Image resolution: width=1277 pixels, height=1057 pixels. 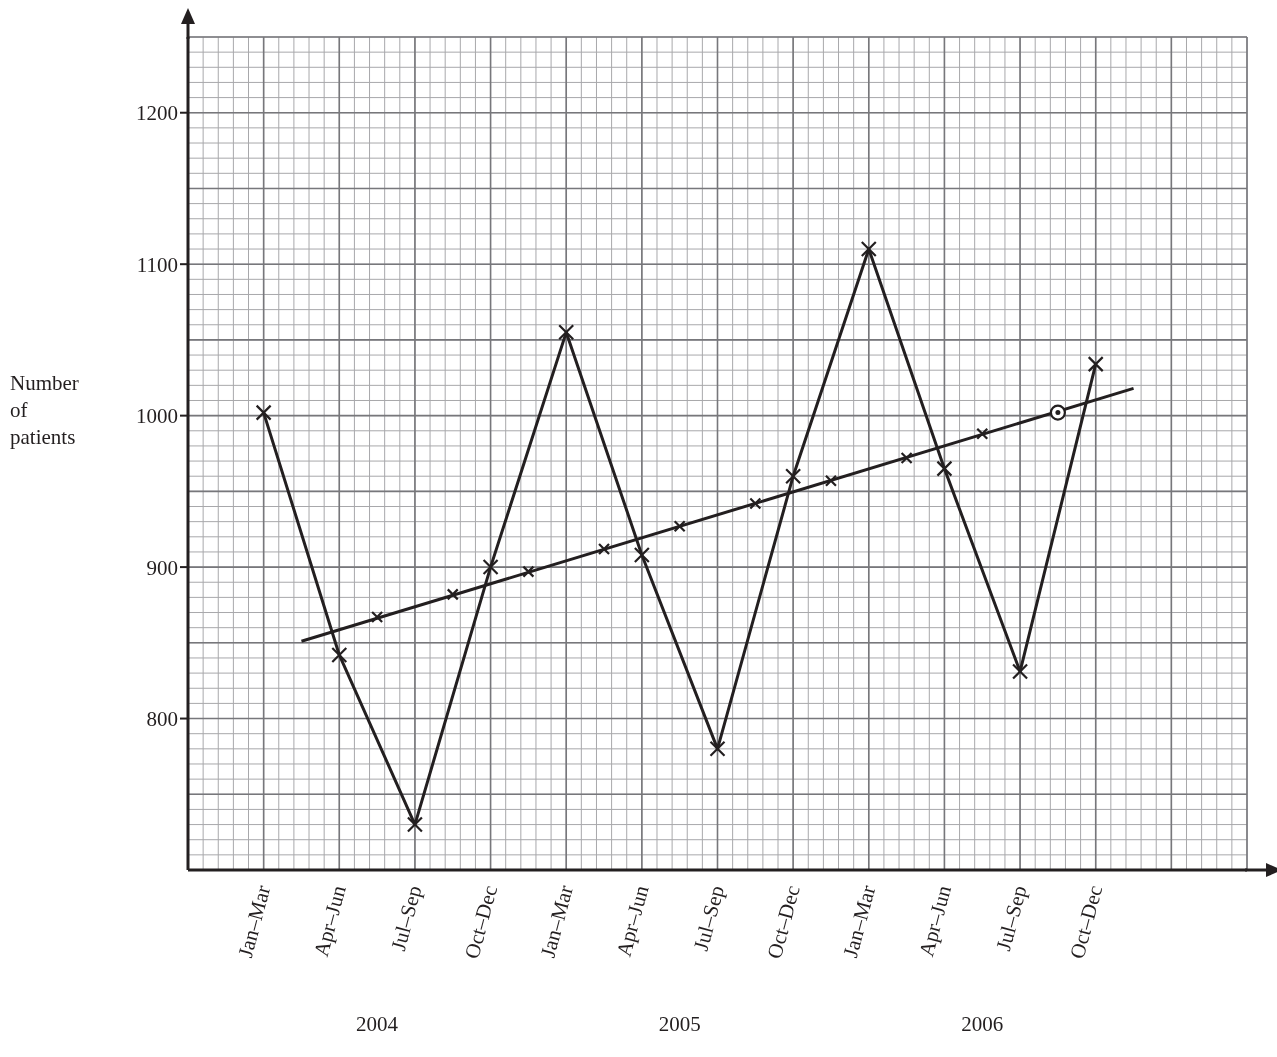 What do you see at coordinates (45, 410) in the screenshot?
I see `y-axis-title: Number of patients` at bounding box center [45, 410].